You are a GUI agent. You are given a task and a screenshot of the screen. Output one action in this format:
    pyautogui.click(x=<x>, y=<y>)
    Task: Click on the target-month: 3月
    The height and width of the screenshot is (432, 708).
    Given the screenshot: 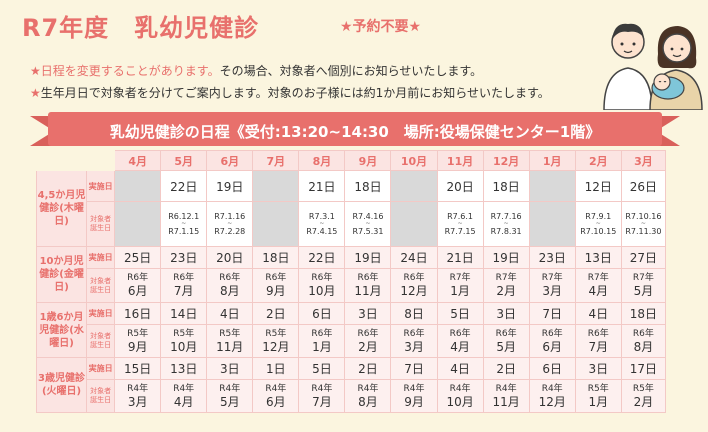 What is the action you would take?
    pyautogui.click(x=414, y=346)
    